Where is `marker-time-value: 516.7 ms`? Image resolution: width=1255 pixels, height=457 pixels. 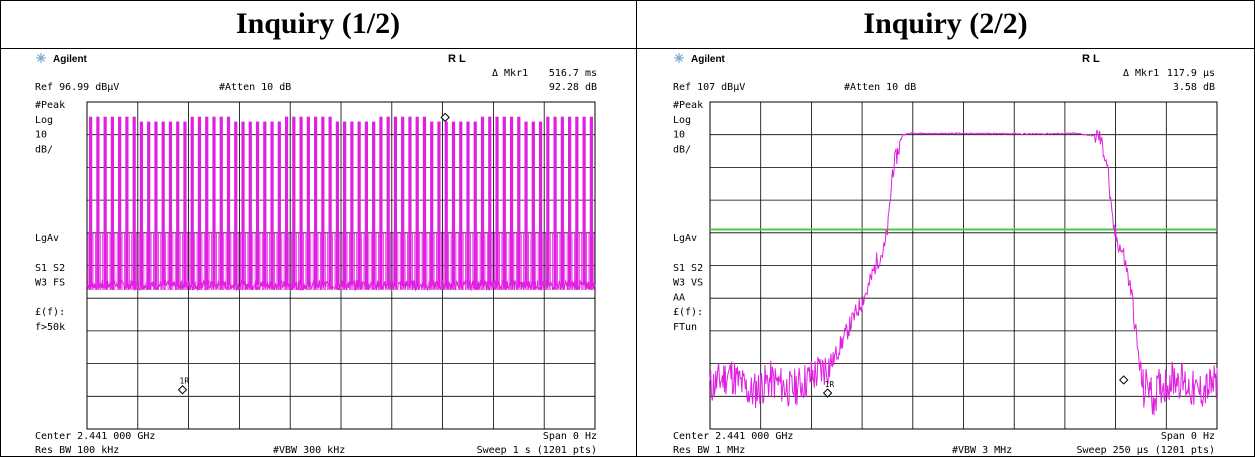 marker-time-value: 516.7 ms is located at coordinates (573, 73).